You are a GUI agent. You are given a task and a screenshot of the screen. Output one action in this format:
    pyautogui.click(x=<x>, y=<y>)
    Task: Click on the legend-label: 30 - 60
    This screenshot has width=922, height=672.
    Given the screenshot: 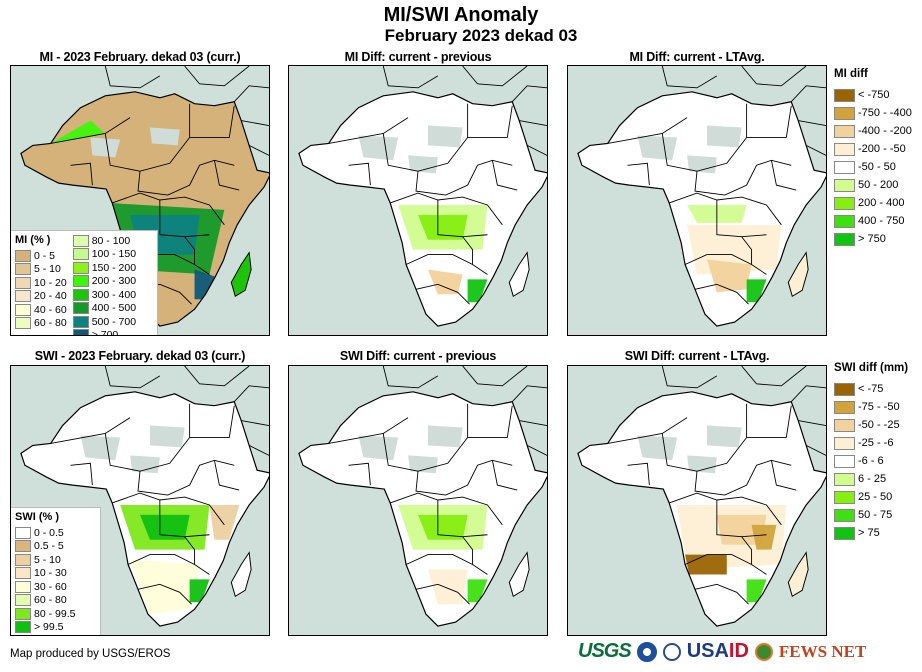 What is the action you would take?
    pyautogui.click(x=50, y=586)
    